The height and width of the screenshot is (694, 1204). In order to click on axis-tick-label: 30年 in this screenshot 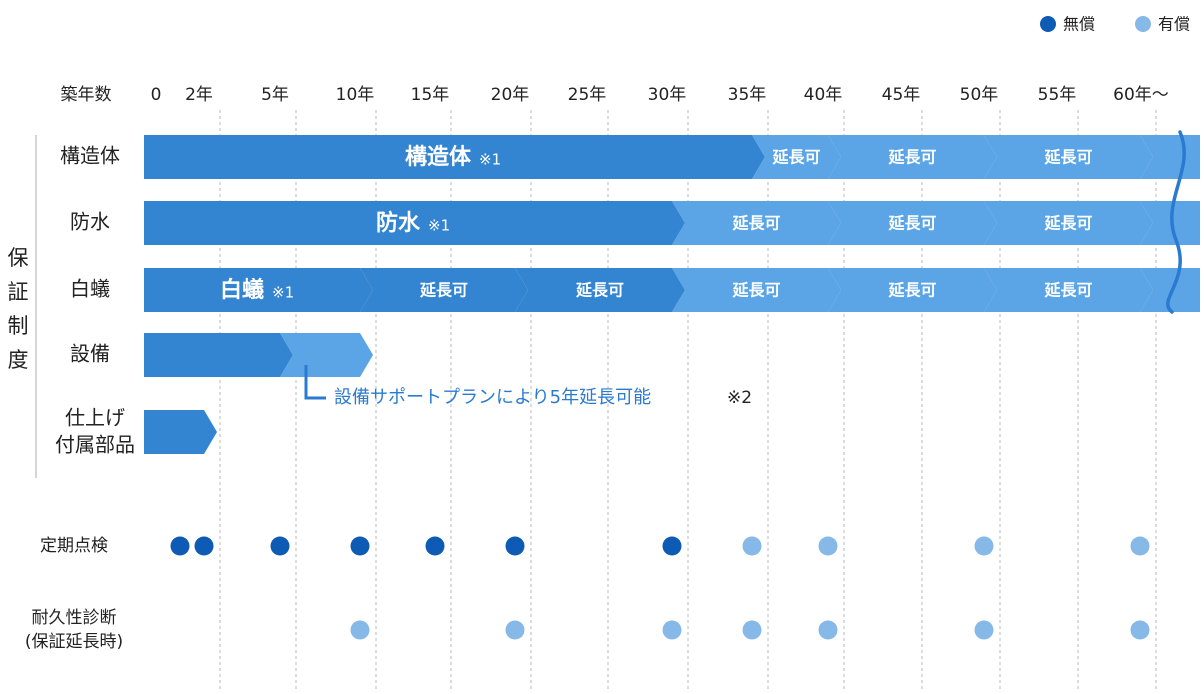, I will do `click(667, 95)`.